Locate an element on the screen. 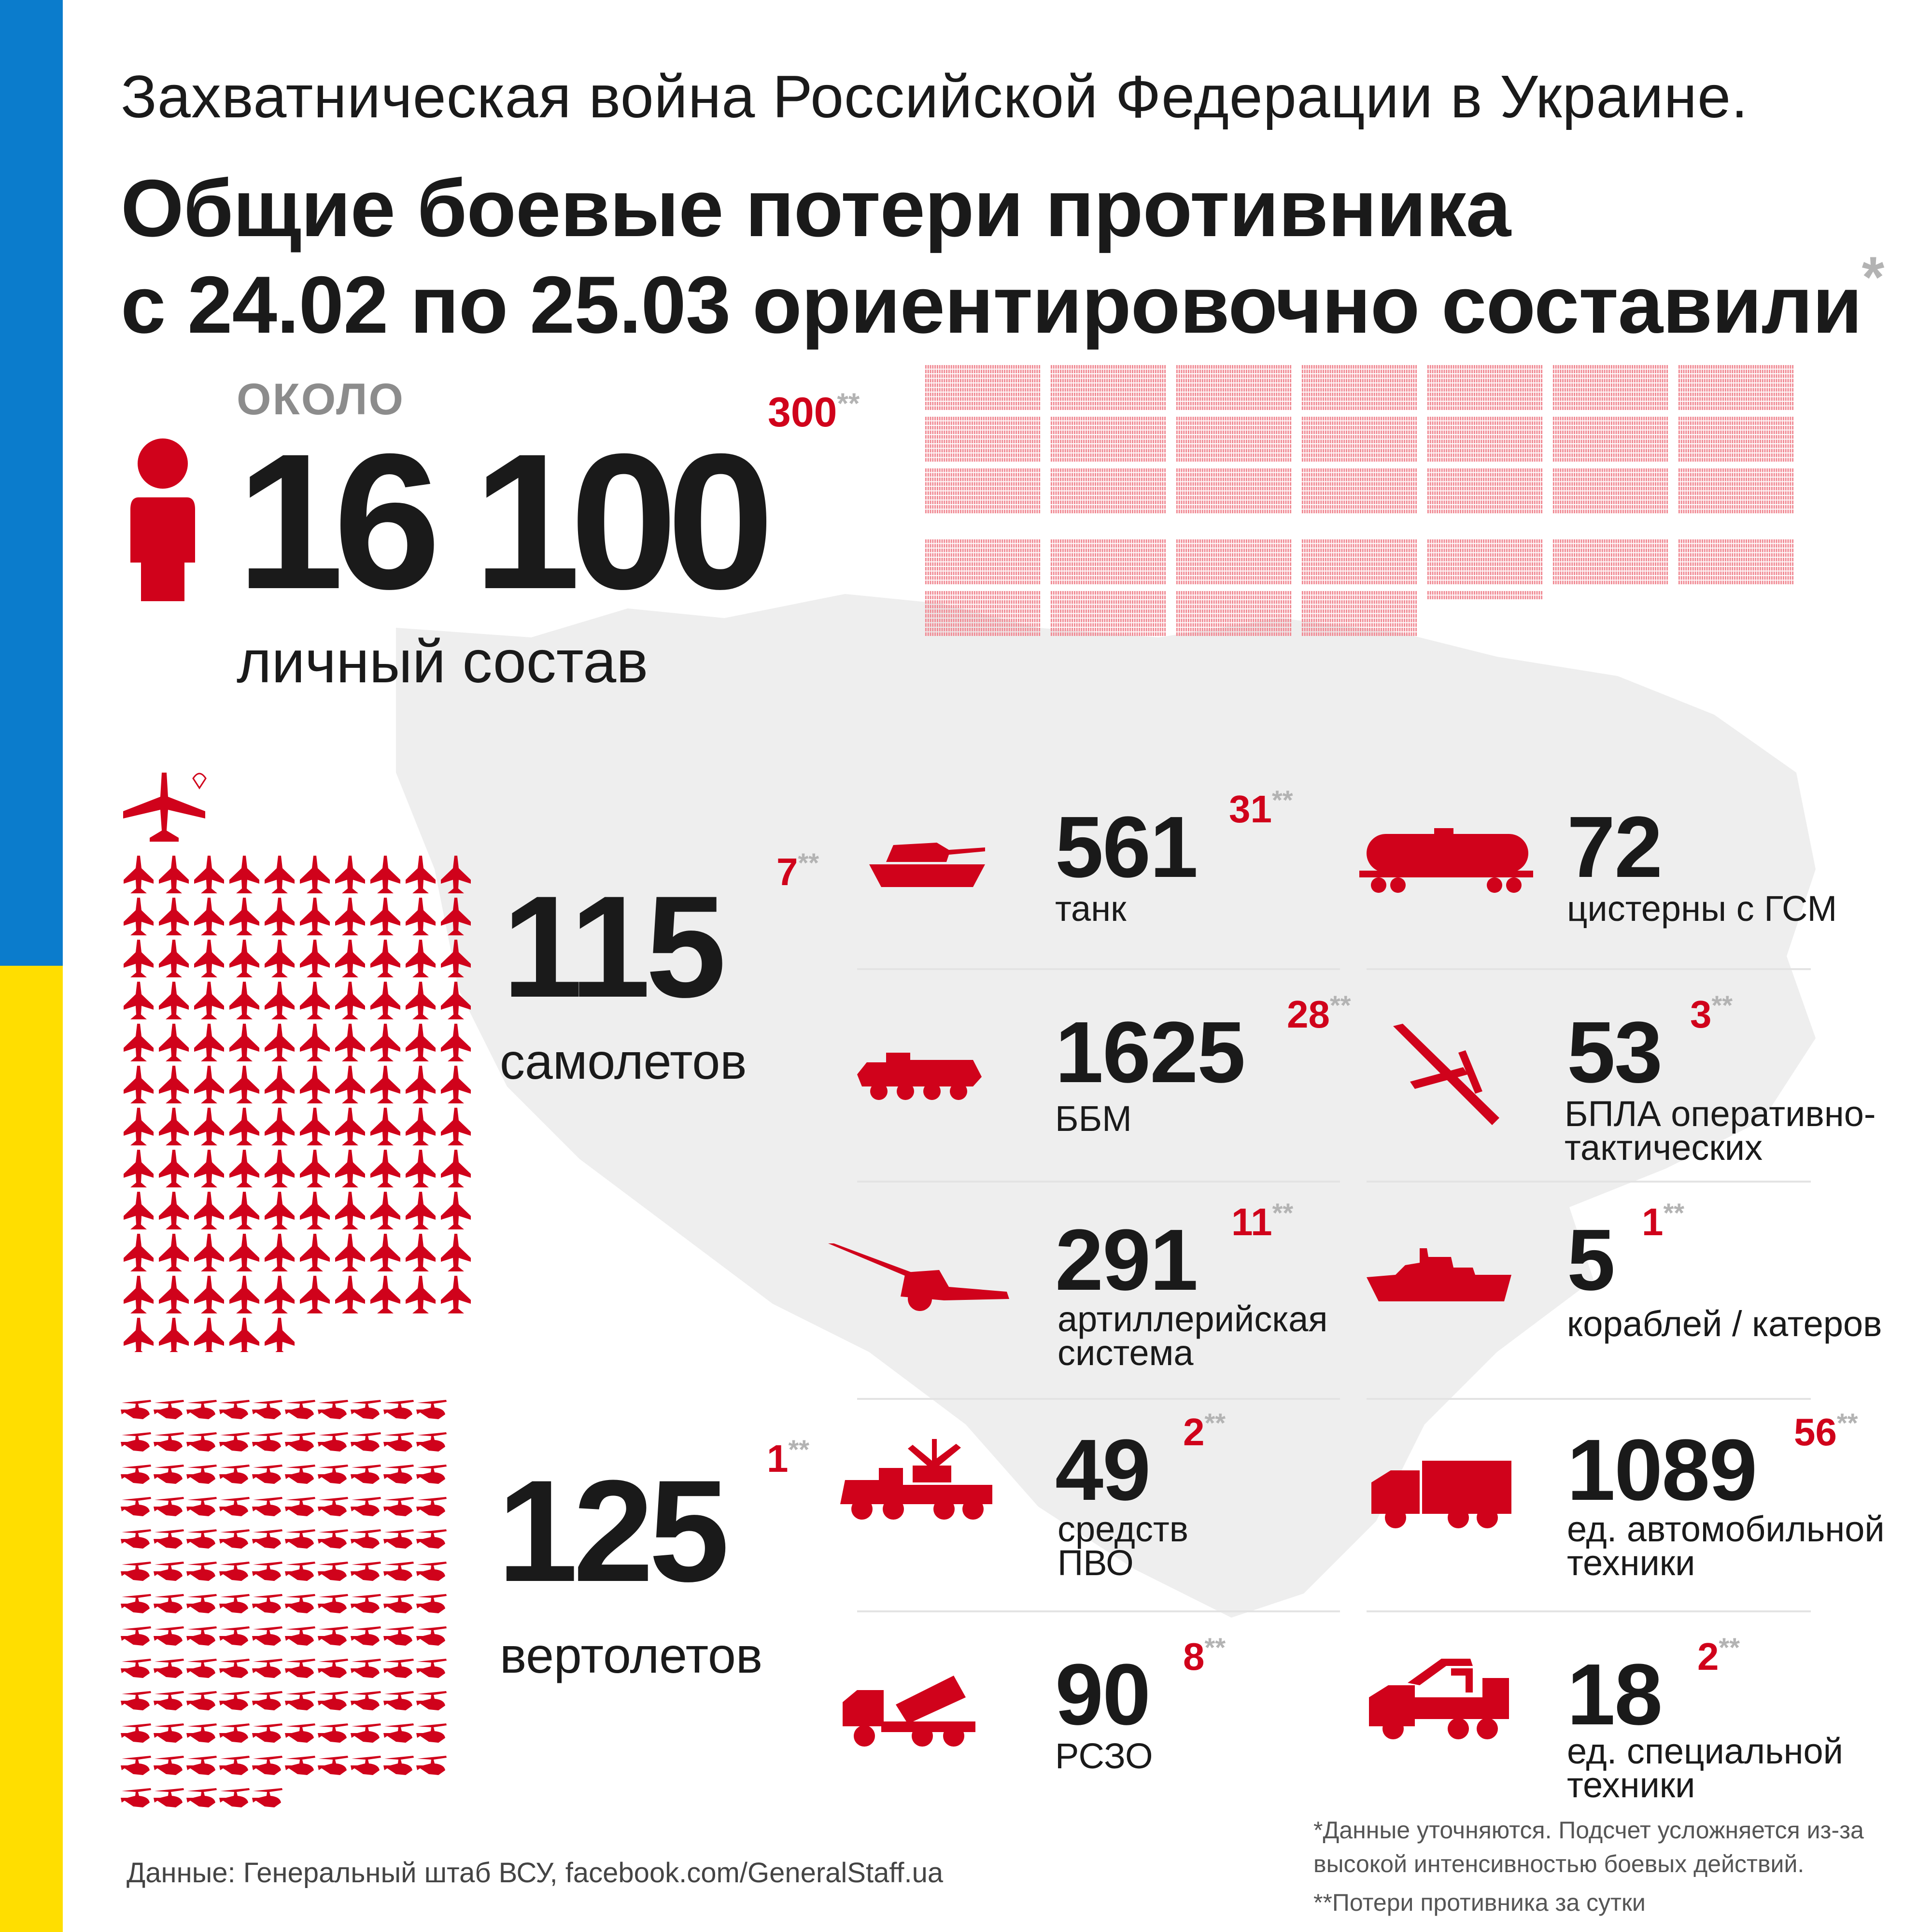  vehicles-daily: 56** is located at coordinates (1826, 1431).